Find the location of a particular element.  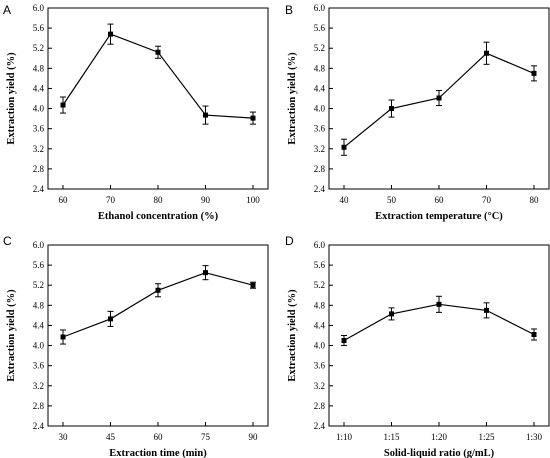

x-tick-label: 1:25 is located at coordinates (486, 437).